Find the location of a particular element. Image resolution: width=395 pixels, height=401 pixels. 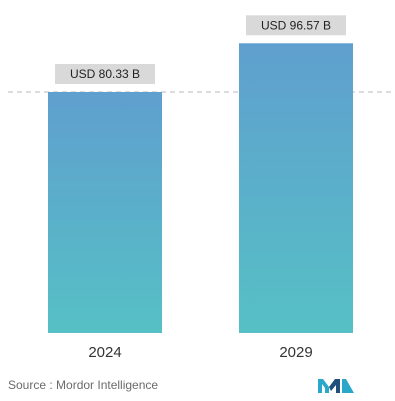

data-label-box-2029 is located at coordinates (296, 25).